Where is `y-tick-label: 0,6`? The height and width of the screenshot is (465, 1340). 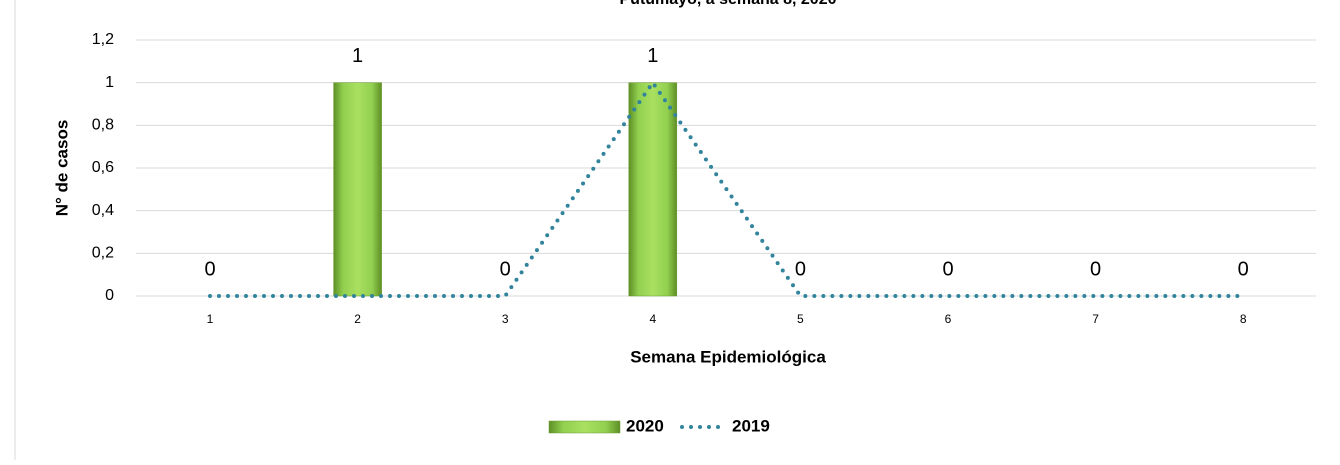
y-tick-label: 0,6 is located at coordinates (103, 167).